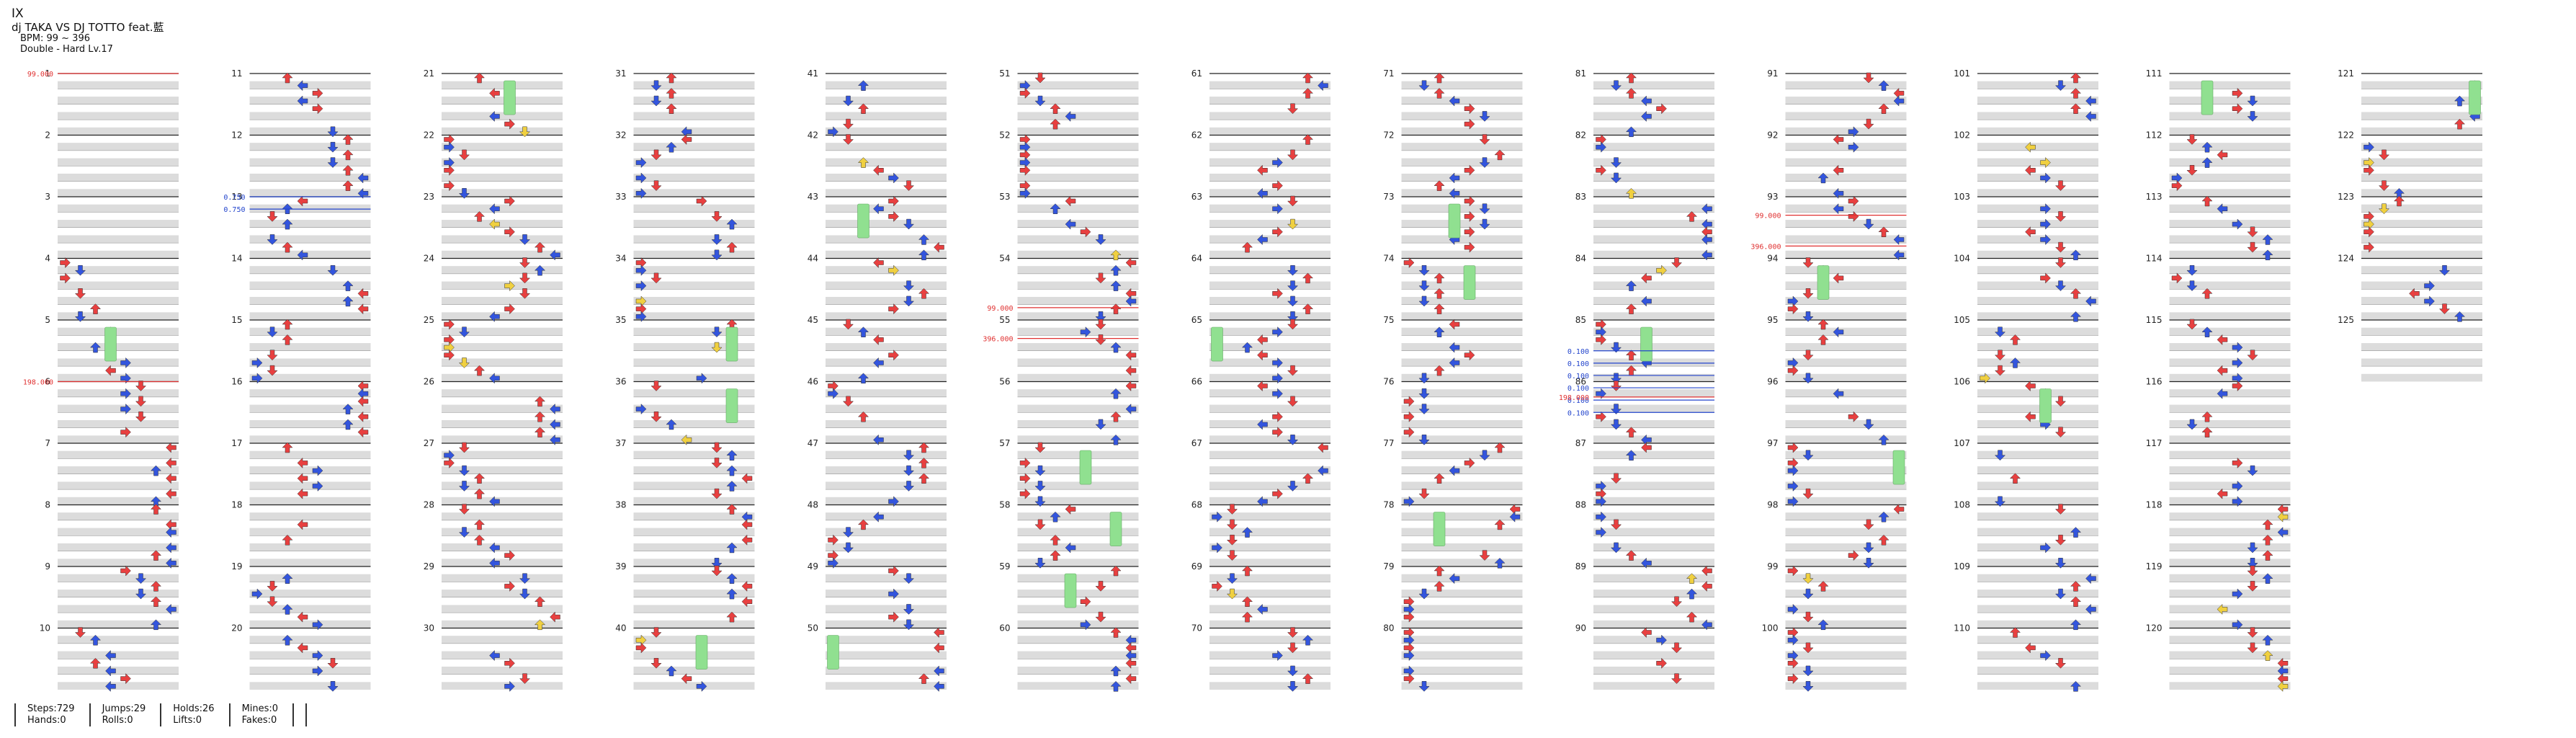 The height and width of the screenshot is (738, 2576). What do you see at coordinates (1004, 320) in the screenshot?
I see `measure-number: 55` at bounding box center [1004, 320].